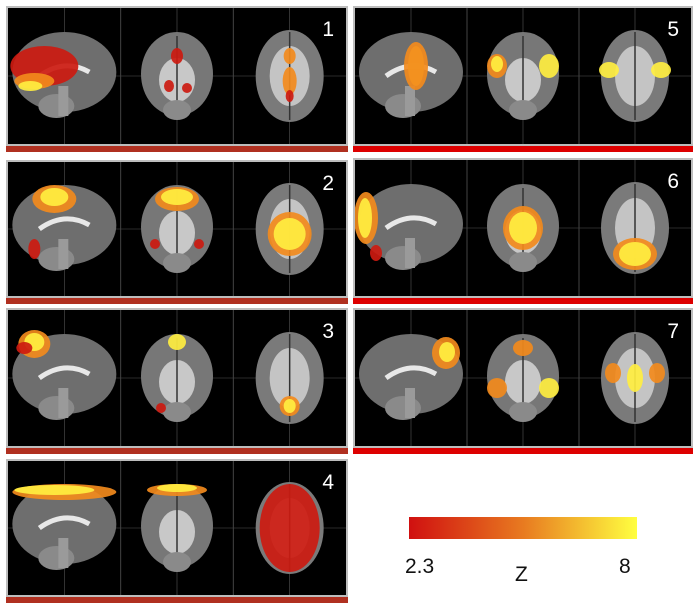 This screenshot has width=700, height=608. What do you see at coordinates (328, 183) in the screenshot?
I see `component-number-2: 2` at bounding box center [328, 183].